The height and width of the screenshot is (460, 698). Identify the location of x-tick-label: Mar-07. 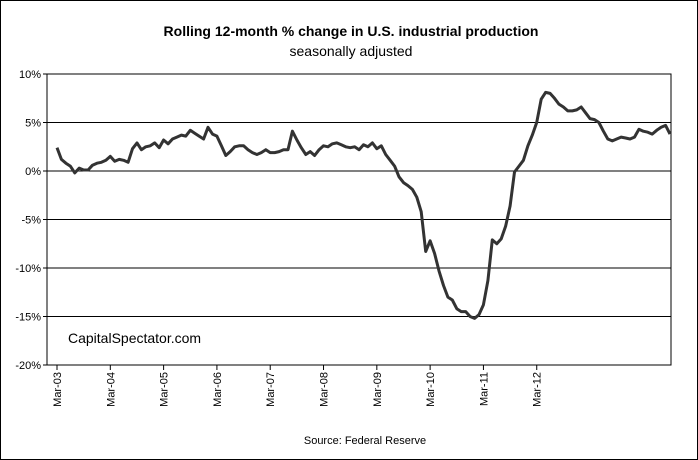
(271, 389).